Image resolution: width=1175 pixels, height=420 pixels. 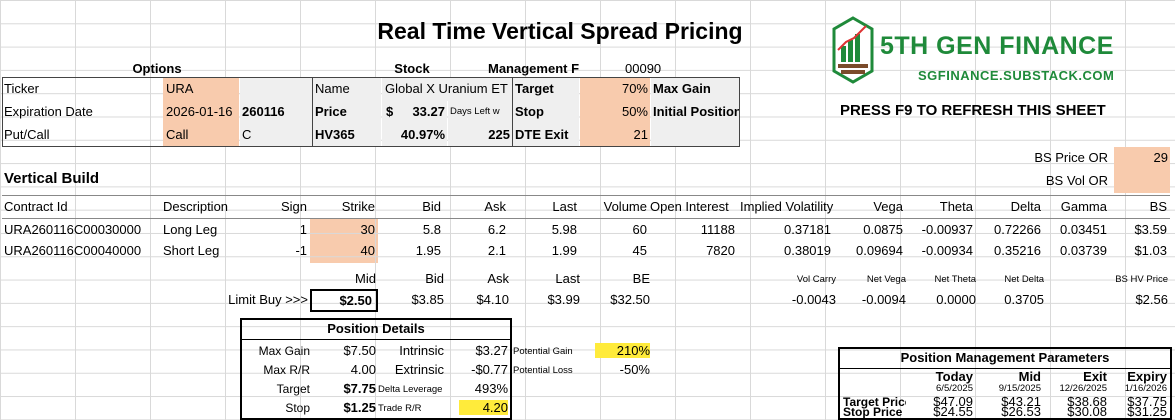 What do you see at coordinates (276, 112) in the screenshot?
I see `expiry-code: 260116` at bounding box center [276, 112].